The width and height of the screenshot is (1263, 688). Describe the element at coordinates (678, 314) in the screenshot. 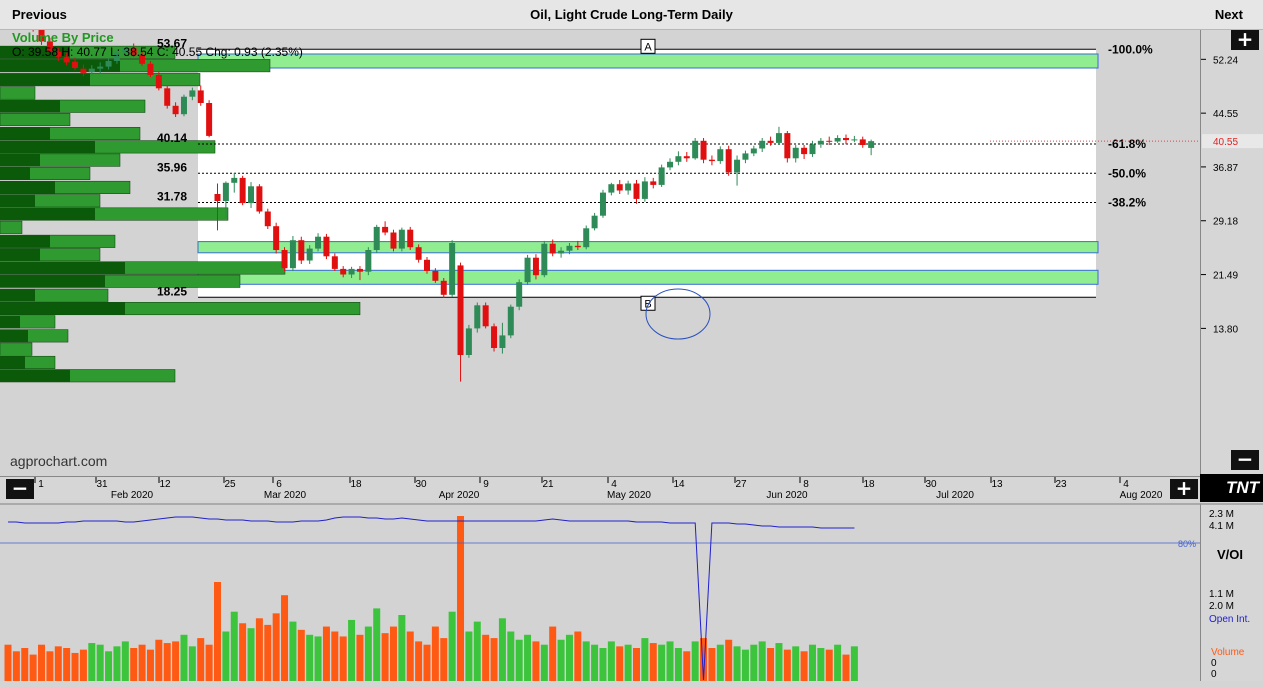

I see `highlight-ellipse` at that location.